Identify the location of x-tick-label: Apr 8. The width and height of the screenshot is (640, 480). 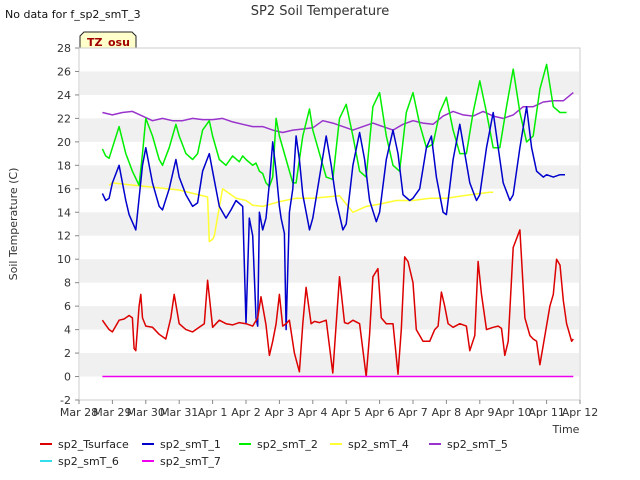
(447, 412).